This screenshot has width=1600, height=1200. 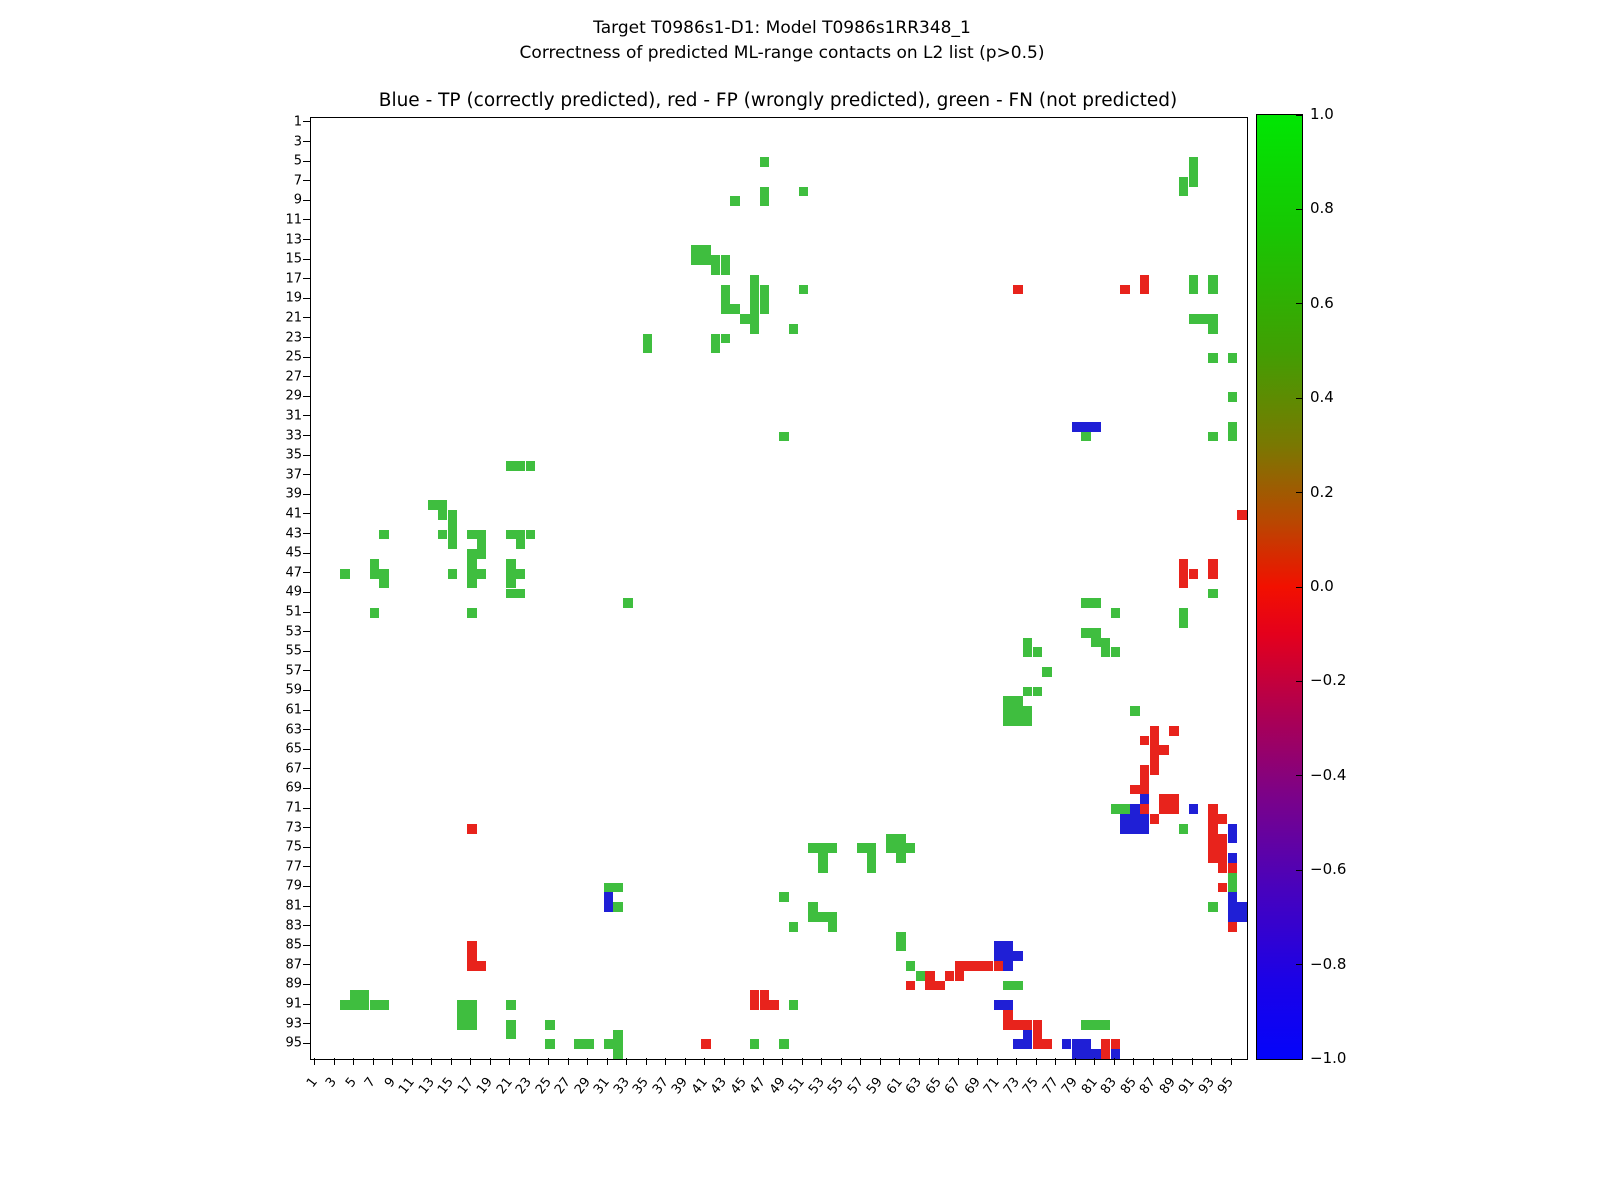 What do you see at coordinates (293, 455) in the screenshot?
I see `y-tick-label: 35` at bounding box center [293, 455].